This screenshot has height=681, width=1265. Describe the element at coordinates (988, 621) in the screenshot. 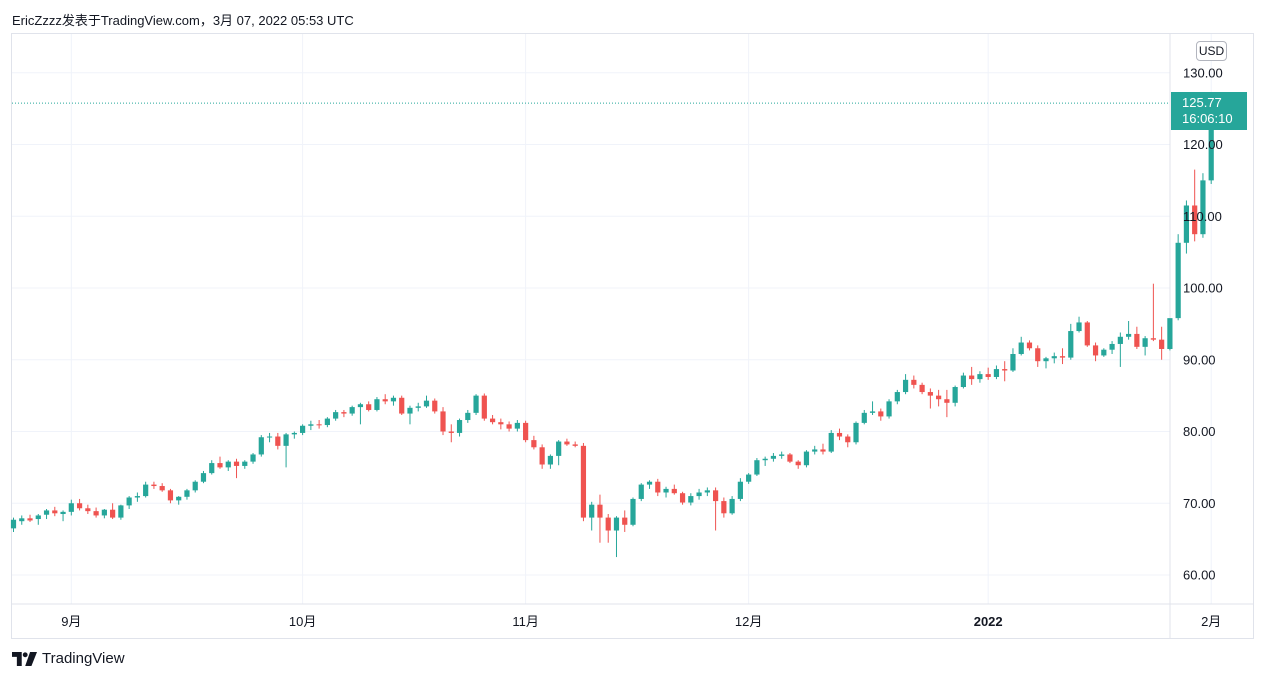

I see `x-tick-label: 2022` at that location.